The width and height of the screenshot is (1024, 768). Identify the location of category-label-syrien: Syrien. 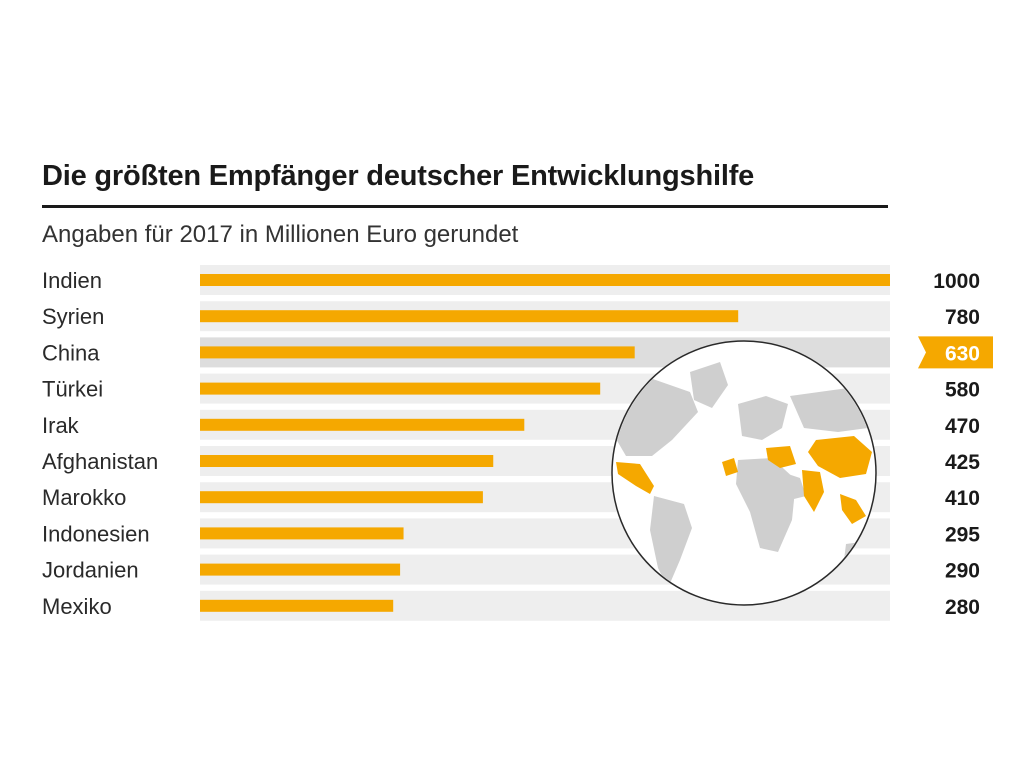
(73, 316).